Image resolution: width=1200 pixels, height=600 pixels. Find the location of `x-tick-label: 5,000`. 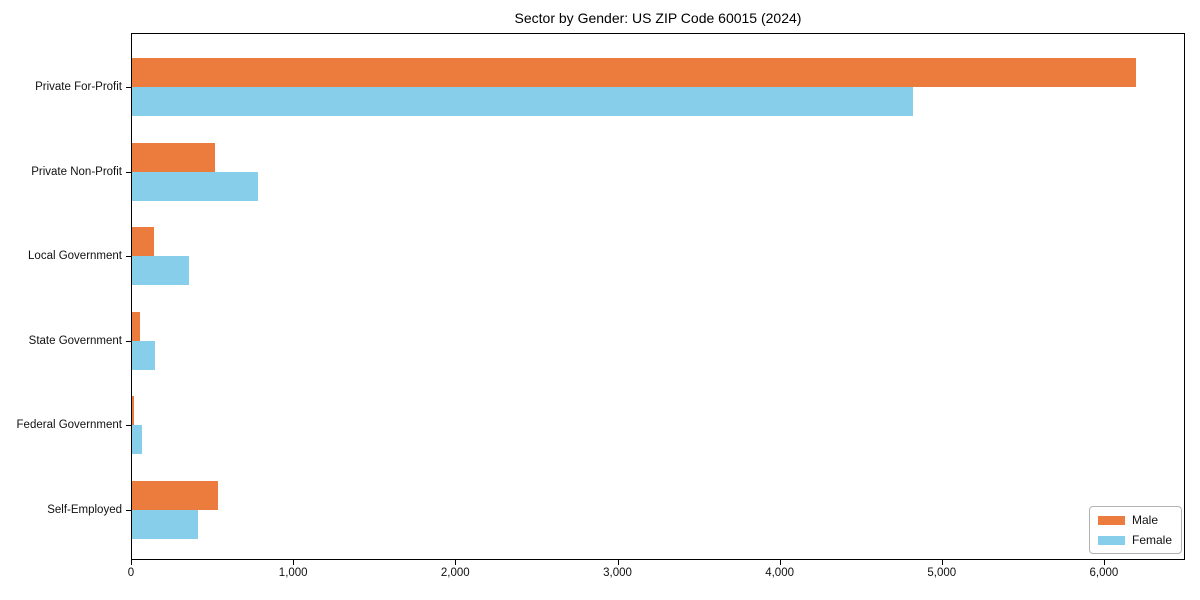

x-tick-label: 5,000 is located at coordinates (942, 573).